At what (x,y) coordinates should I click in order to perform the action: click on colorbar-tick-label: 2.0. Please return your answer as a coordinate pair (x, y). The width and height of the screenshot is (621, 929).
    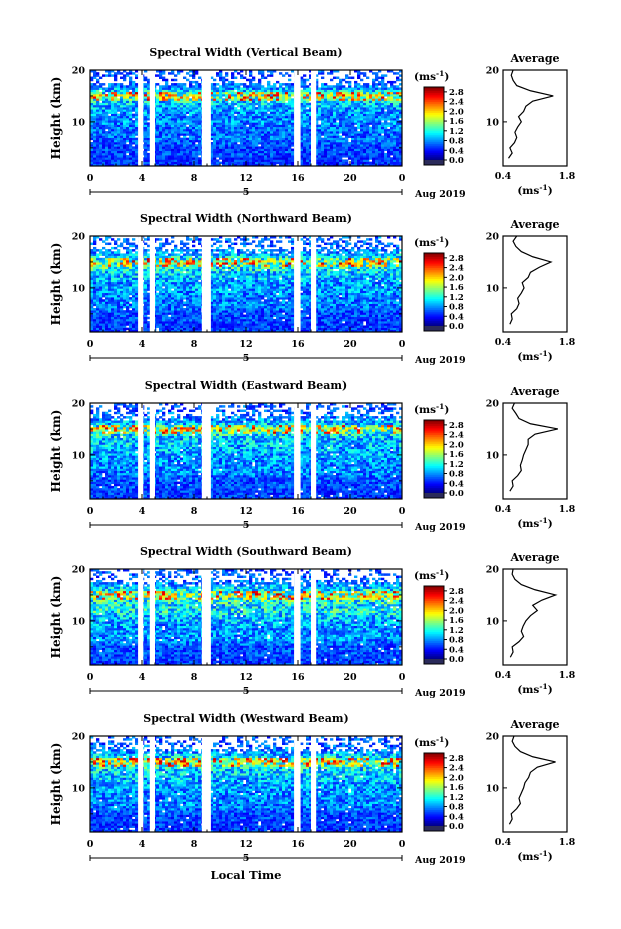
    Looking at the image, I should click on (456, 112).